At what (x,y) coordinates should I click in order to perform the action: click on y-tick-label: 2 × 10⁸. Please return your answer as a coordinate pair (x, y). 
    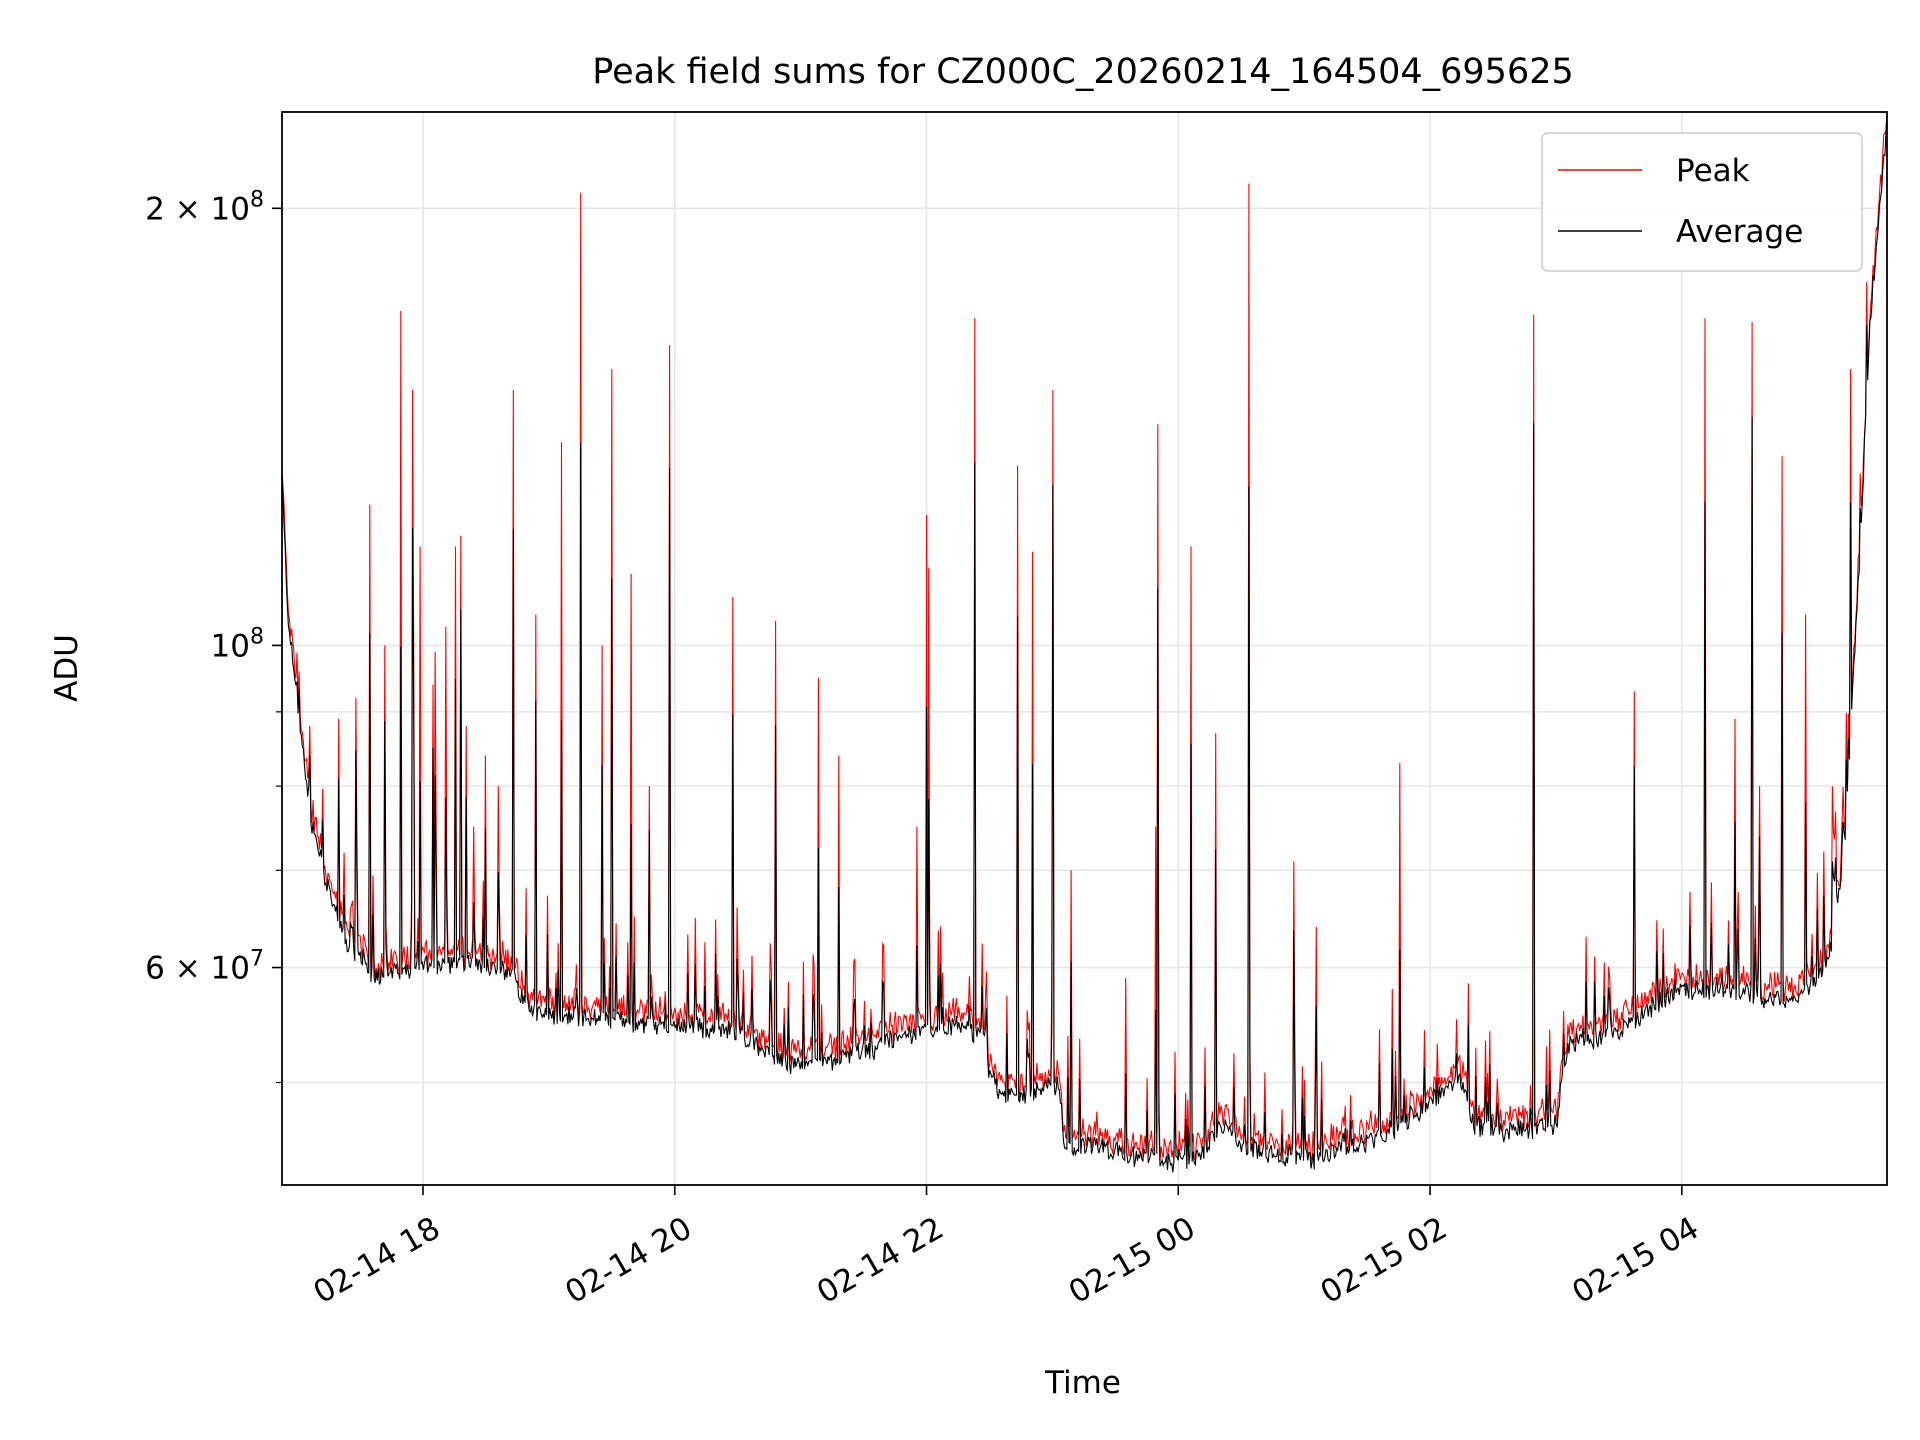
    Looking at the image, I should click on (204, 207).